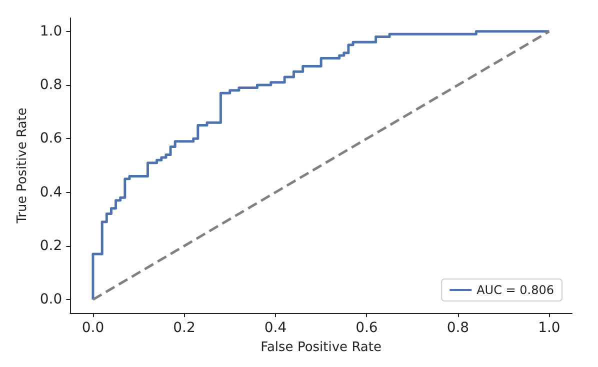  I want to click on x-tick-label: 0.8, so click(458, 328).